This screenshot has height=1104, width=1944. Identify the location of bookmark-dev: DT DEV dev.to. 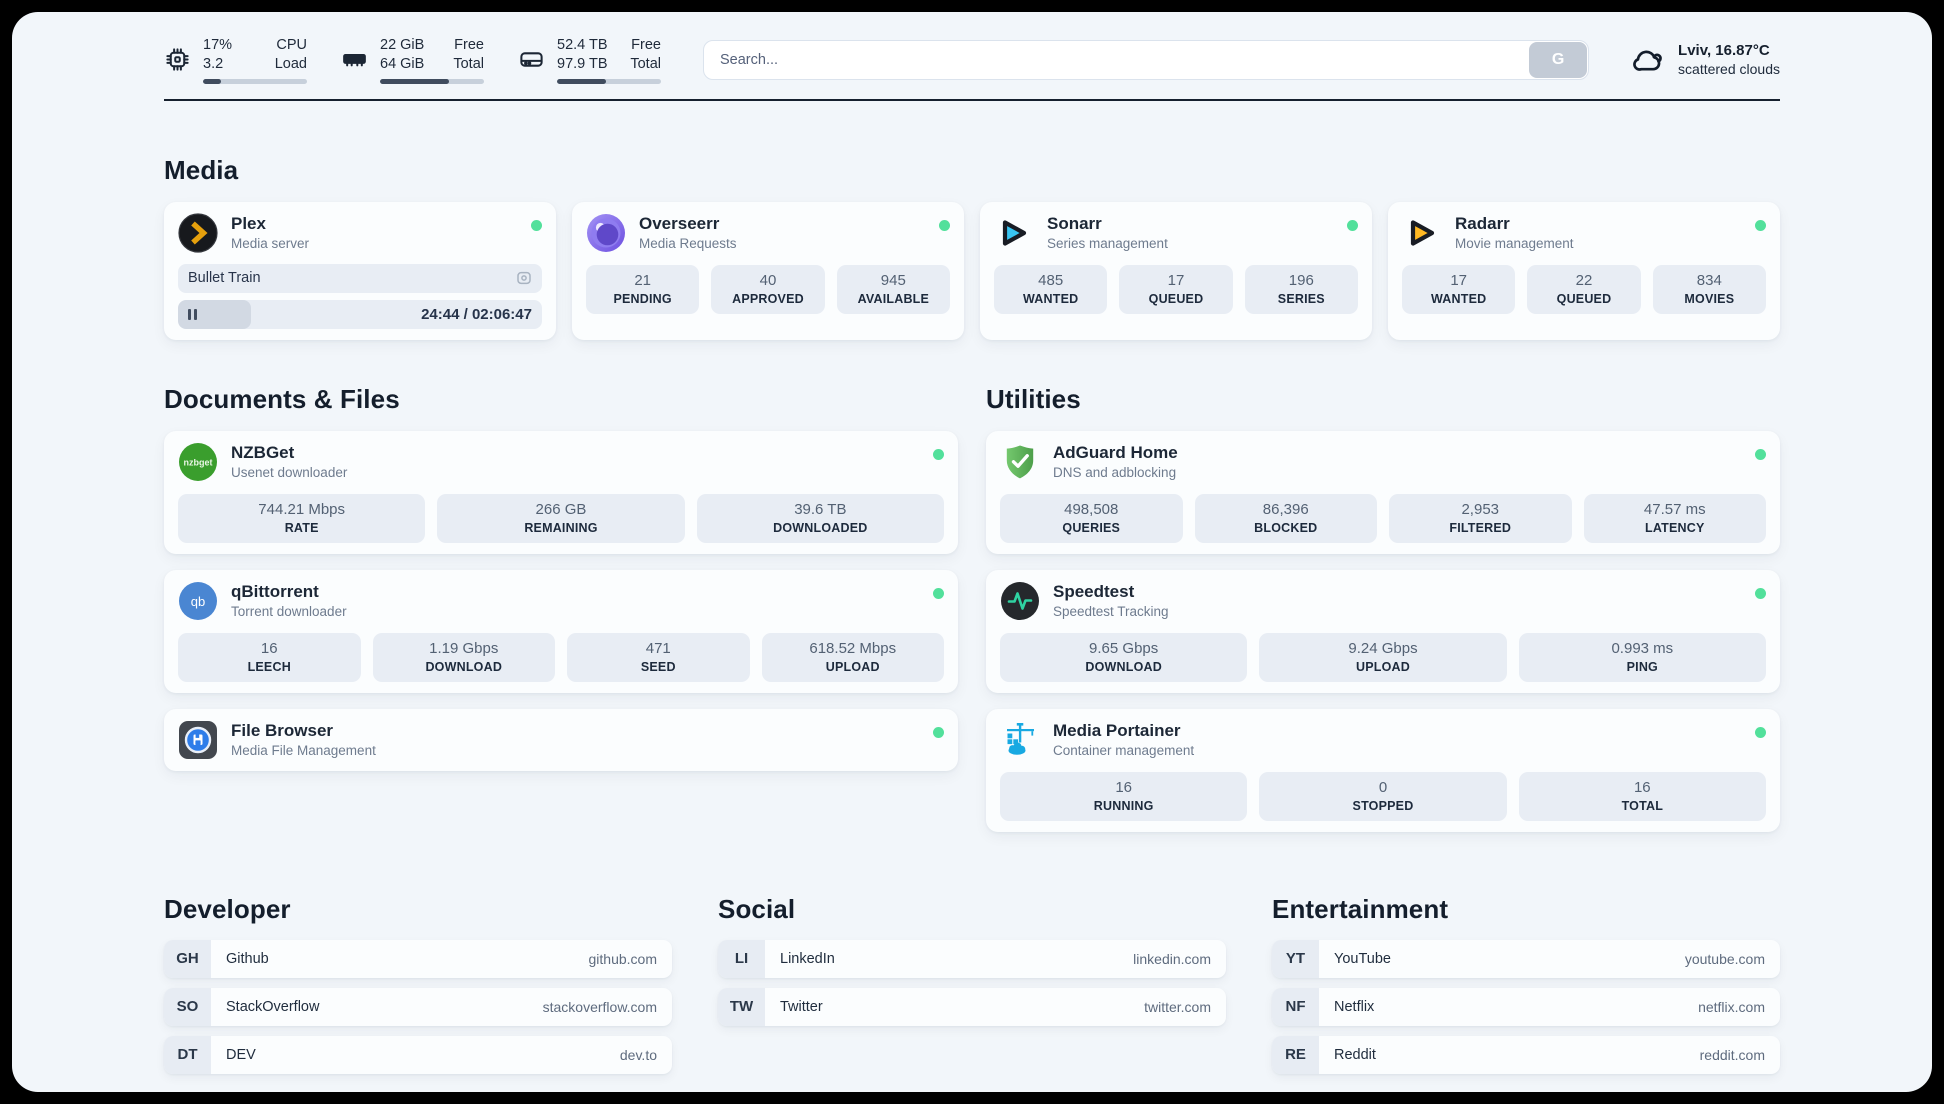
(418, 1054).